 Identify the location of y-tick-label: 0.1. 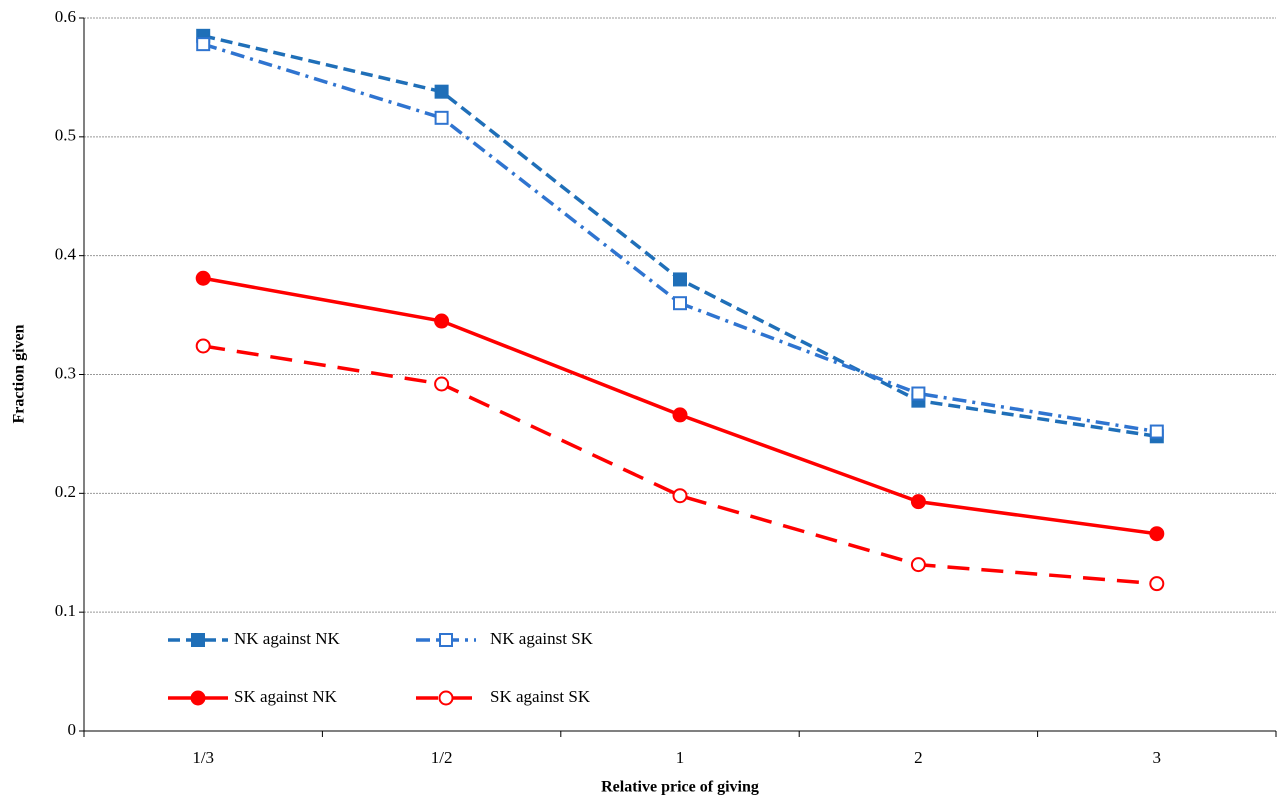
(65, 610).